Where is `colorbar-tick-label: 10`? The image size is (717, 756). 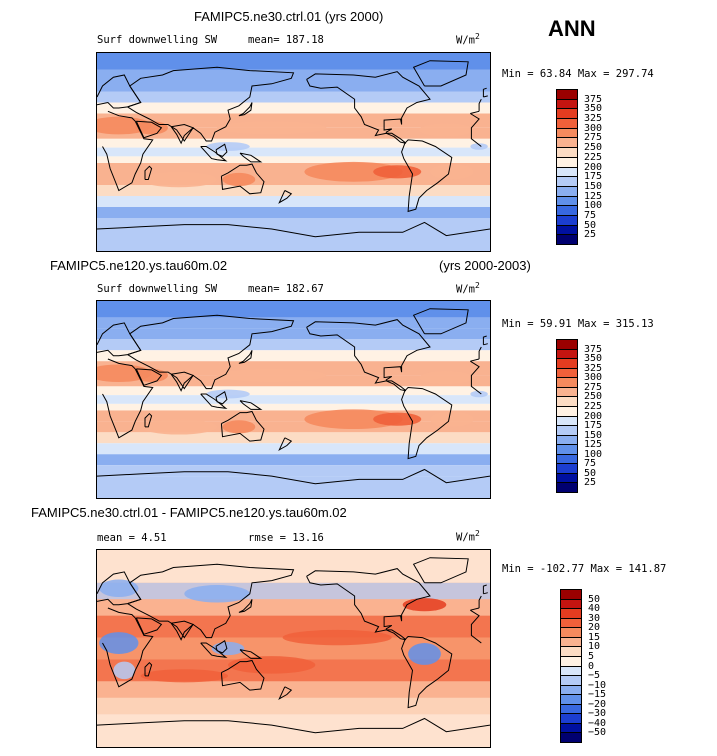 colorbar-tick-label: 10 is located at coordinates (594, 647).